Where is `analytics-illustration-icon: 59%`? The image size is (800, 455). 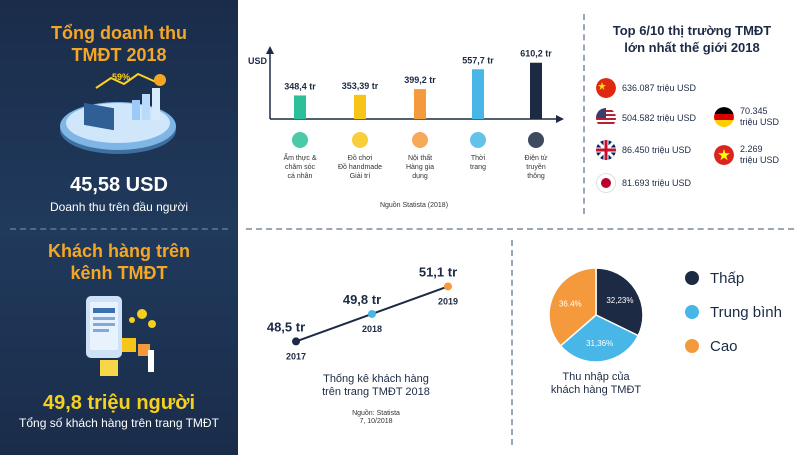
analytics-illustration-icon: 59% is located at coordinates (118, 113).